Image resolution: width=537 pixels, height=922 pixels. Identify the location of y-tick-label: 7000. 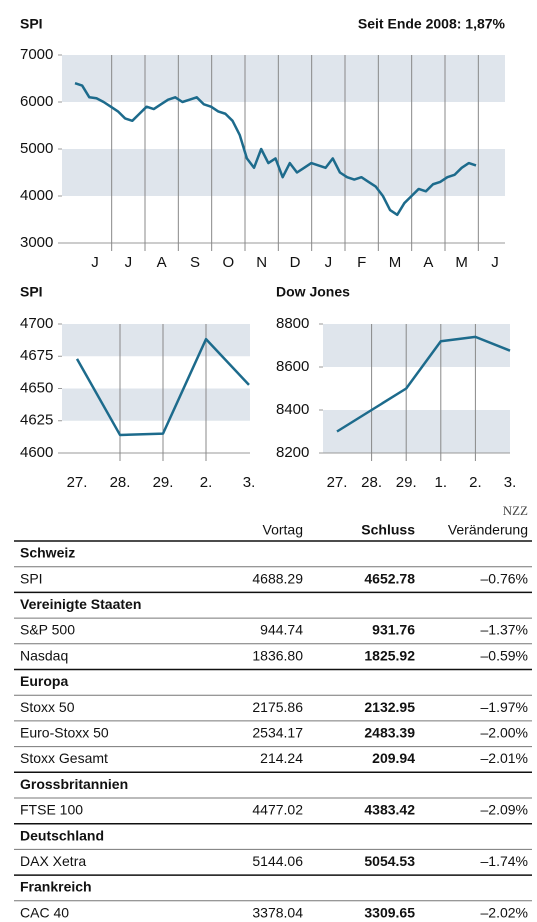
(36, 54).